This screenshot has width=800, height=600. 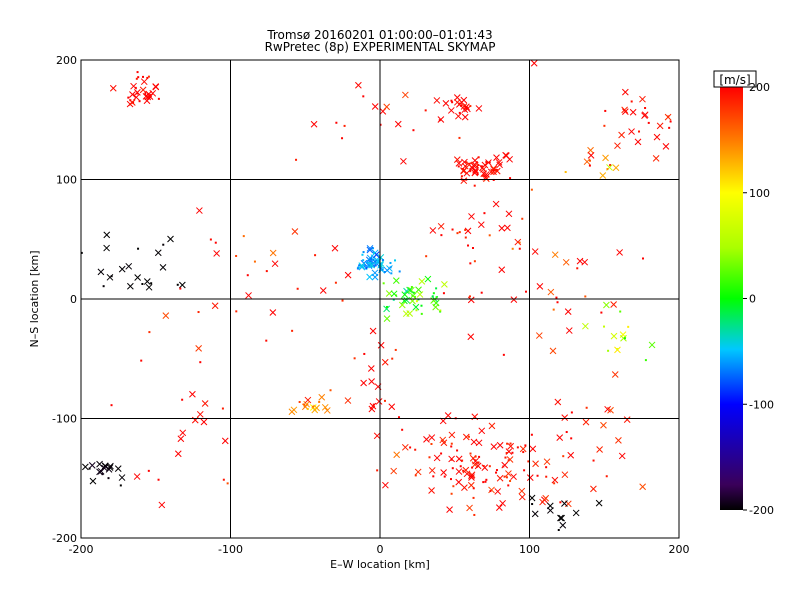 What do you see at coordinates (752, 299) in the screenshot?
I see `colorbar-tick-label: 0` at bounding box center [752, 299].